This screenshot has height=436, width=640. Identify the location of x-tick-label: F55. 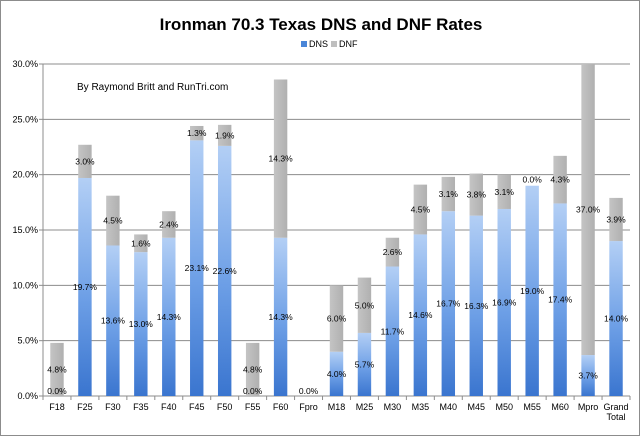
(253, 407).